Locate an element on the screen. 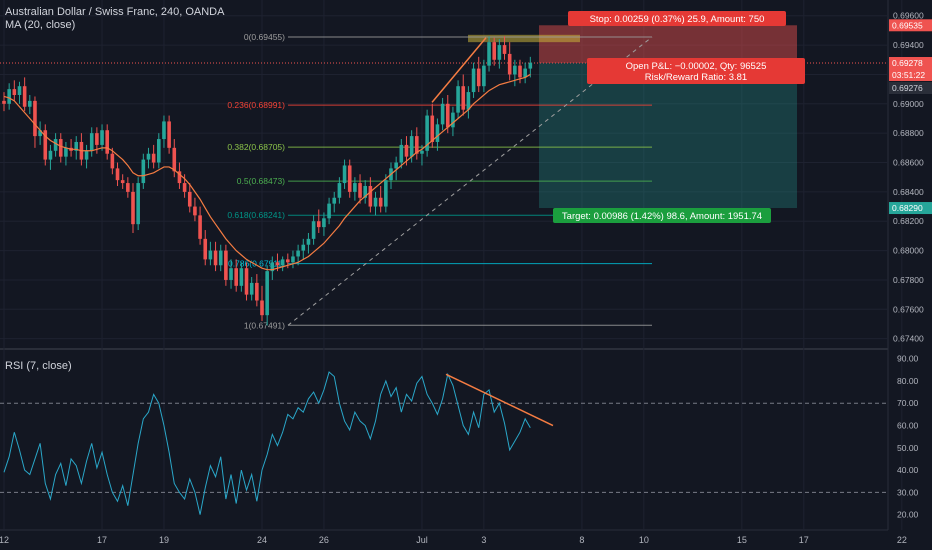  rsi-tick-label: 30.00 is located at coordinates (908, 492).